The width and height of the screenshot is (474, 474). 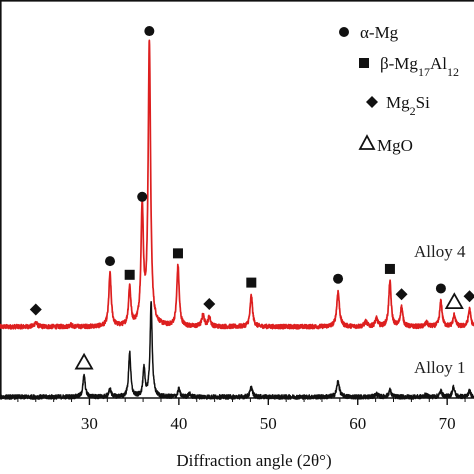 I want to click on legend-beta-mg17al12: β-Mg17Al12, so click(x=419, y=66).